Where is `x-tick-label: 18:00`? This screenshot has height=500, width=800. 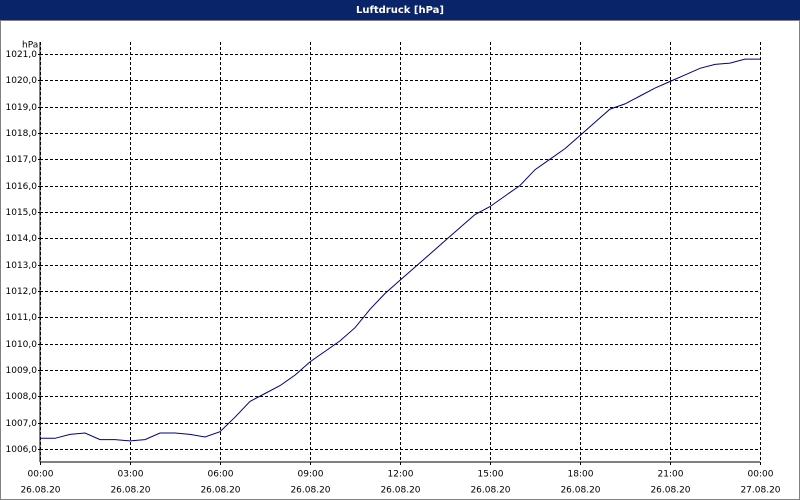 x-tick-label: 18:00 is located at coordinates (581, 475).